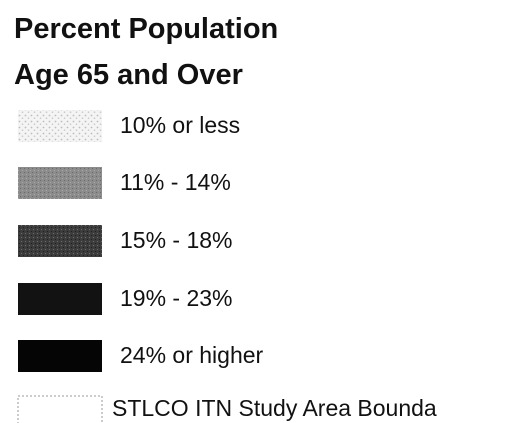 The height and width of the screenshot is (423, 531). What do you see at coordinates (175, 182) in the screenshot?
I see `legend-label: 11% - 14%` at bounding box center [175, 182].